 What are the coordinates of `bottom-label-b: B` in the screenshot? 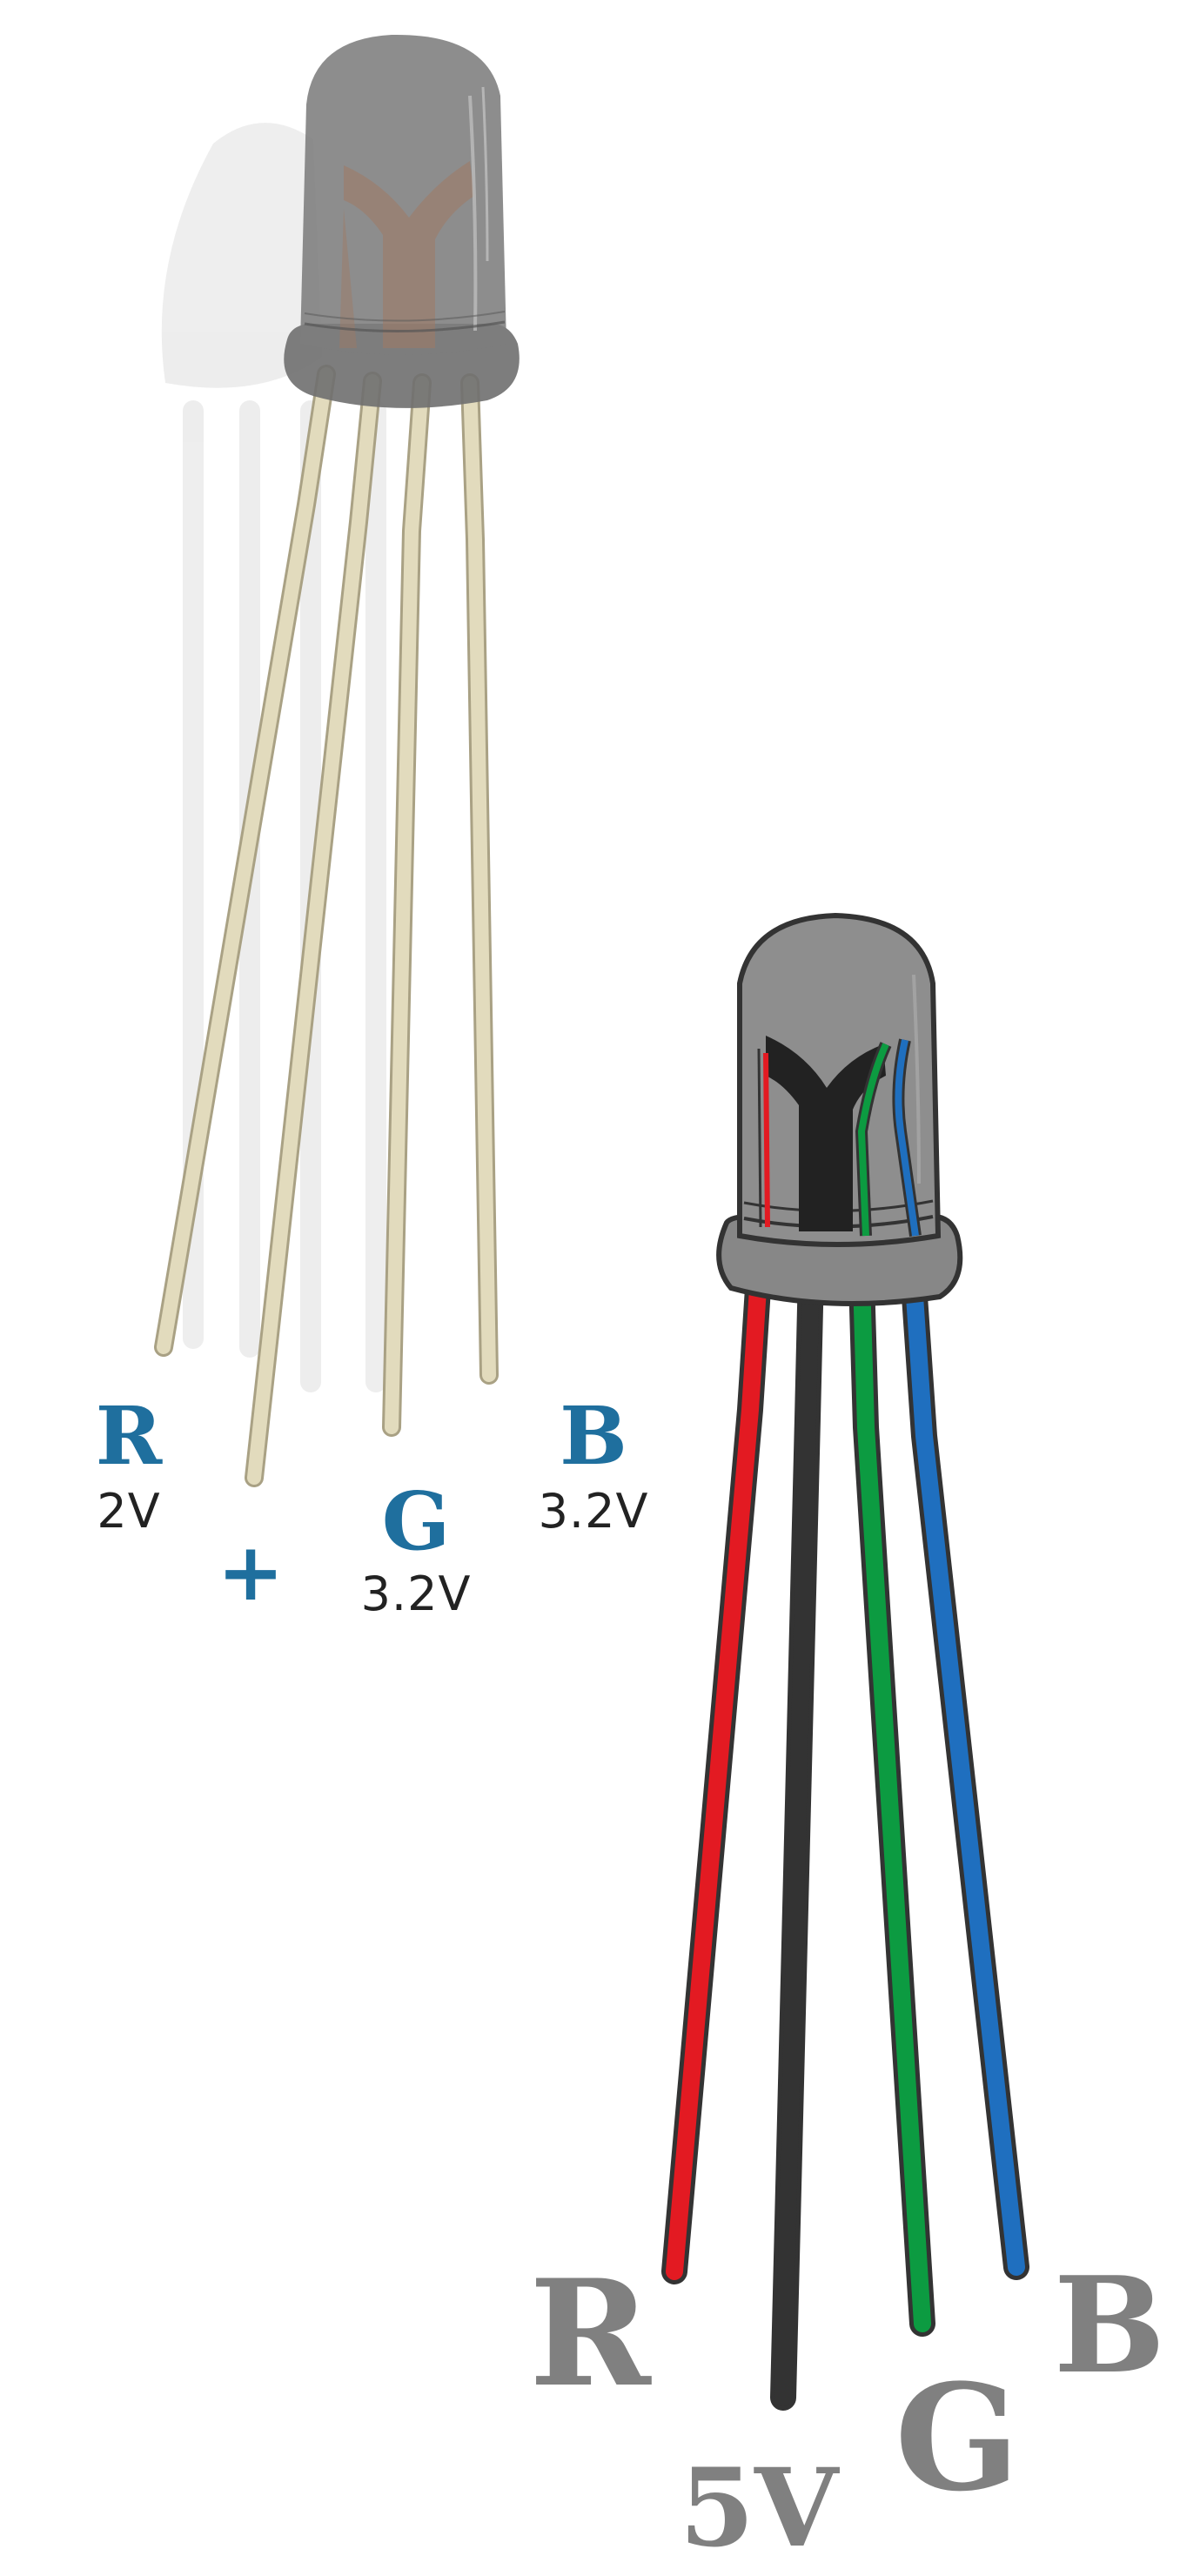 It's located at (1109, 2325).